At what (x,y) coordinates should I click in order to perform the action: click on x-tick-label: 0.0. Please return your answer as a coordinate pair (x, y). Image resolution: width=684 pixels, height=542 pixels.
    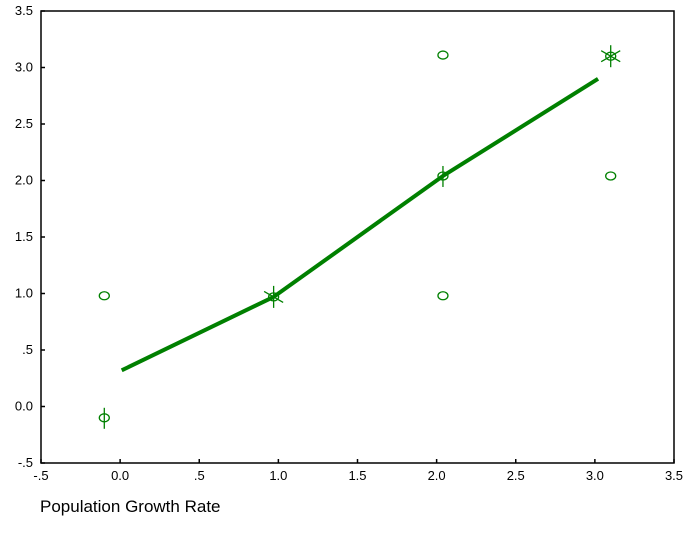
    Looking at the image, I should click on (120, 474).